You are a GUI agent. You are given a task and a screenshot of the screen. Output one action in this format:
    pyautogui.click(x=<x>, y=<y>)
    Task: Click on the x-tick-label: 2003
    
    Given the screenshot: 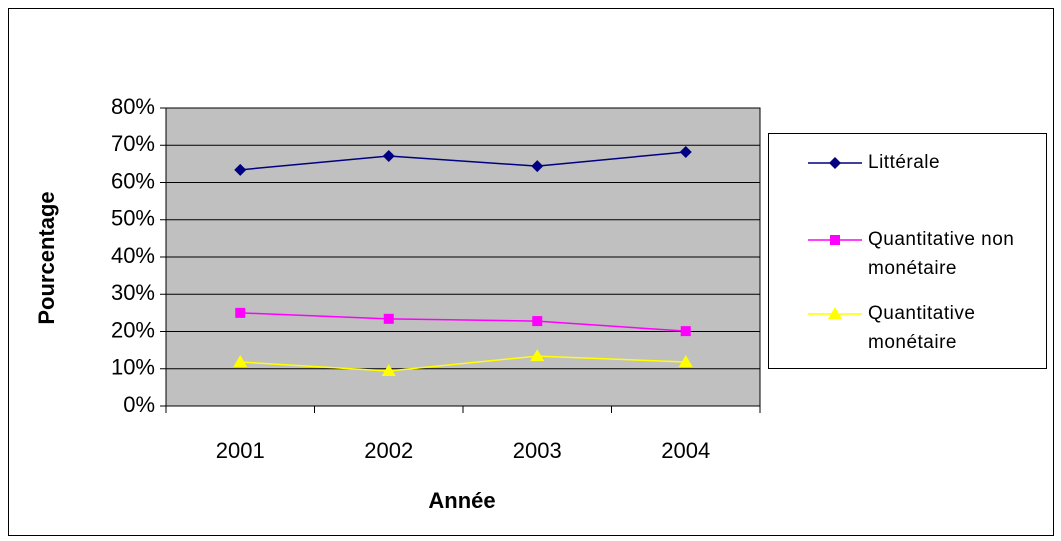 What is the action you would take?
    pyautogui.click(x=537, y=450)
    